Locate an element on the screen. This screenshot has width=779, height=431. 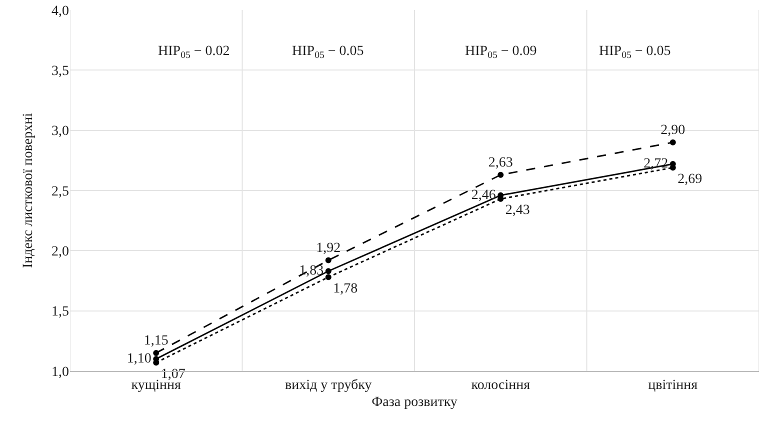
y-tick-label: 1,5 is located at coordinates (60, 312).